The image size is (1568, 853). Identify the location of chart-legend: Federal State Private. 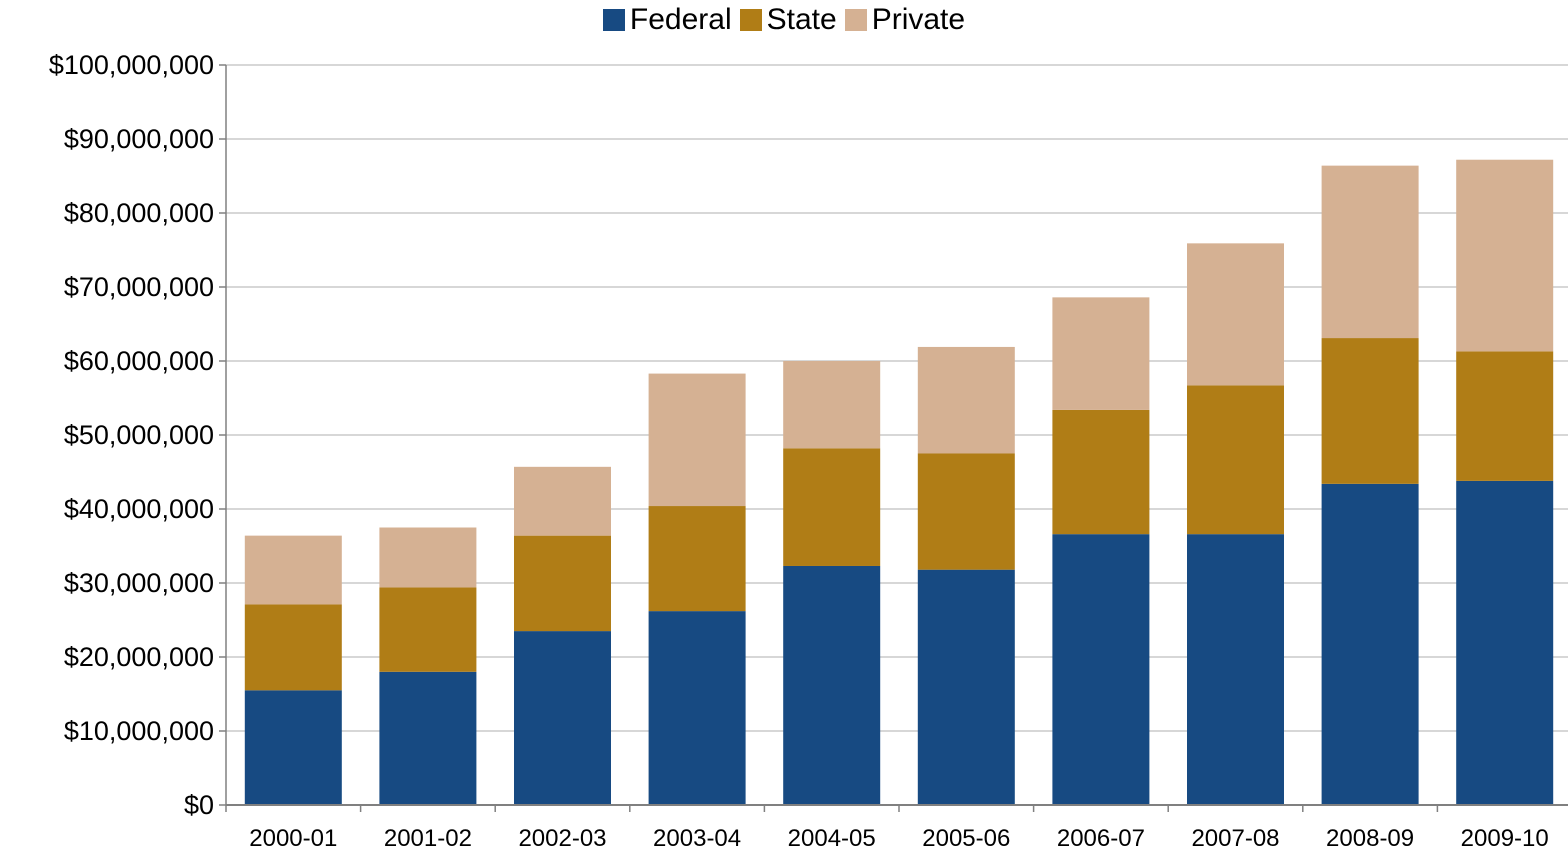
(784, 20).